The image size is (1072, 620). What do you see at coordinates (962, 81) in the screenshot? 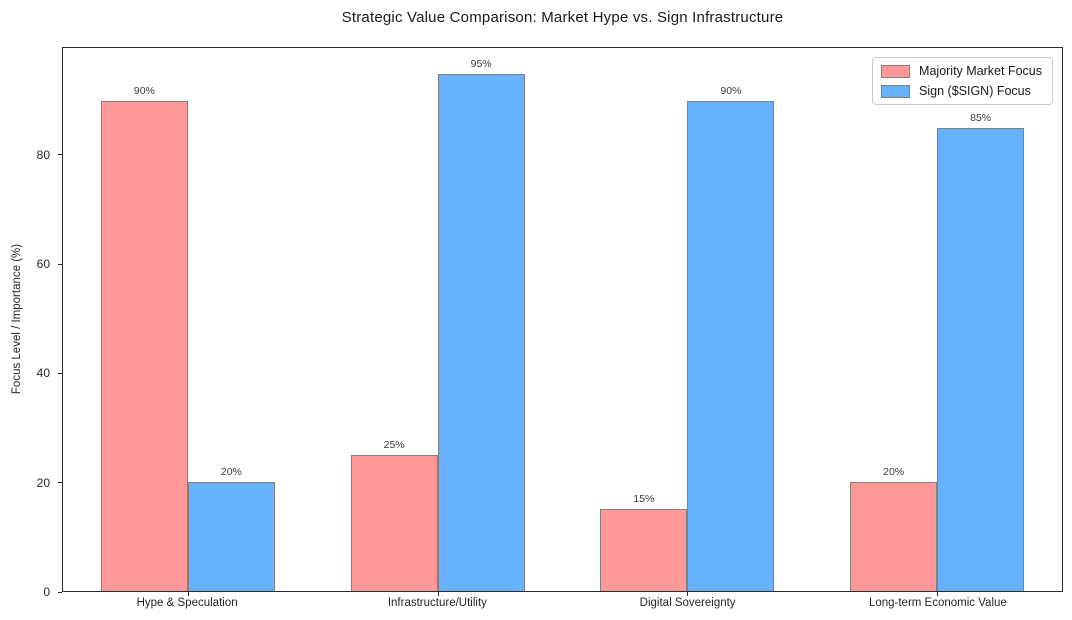
I see `legend: Majority Market Focus Sign ($SIGN) Focus` at bounding box center [962, 81].